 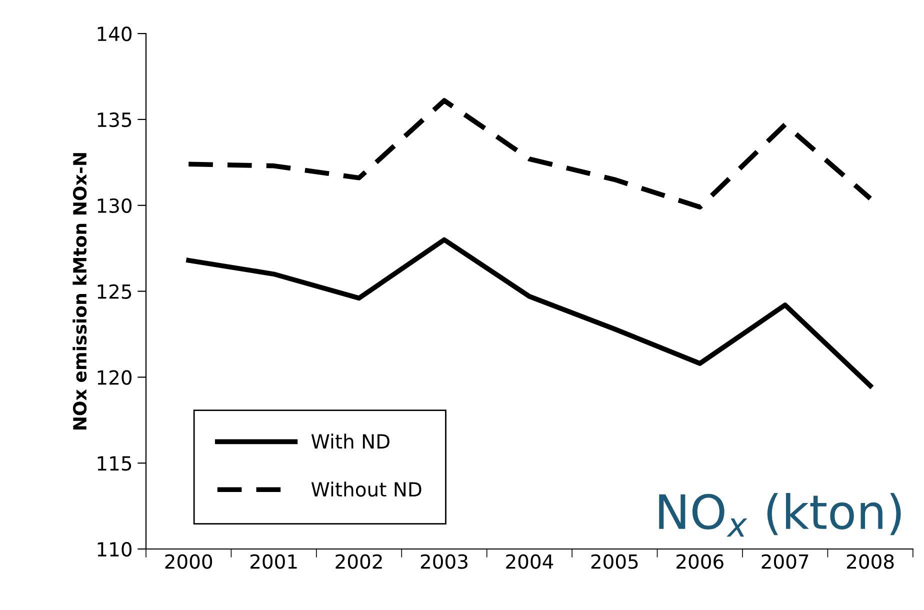 What do you see at coordinates (870, 561) in the screenshot?
I see `x-tick-label: 2008` at bounding box center [870, 561].